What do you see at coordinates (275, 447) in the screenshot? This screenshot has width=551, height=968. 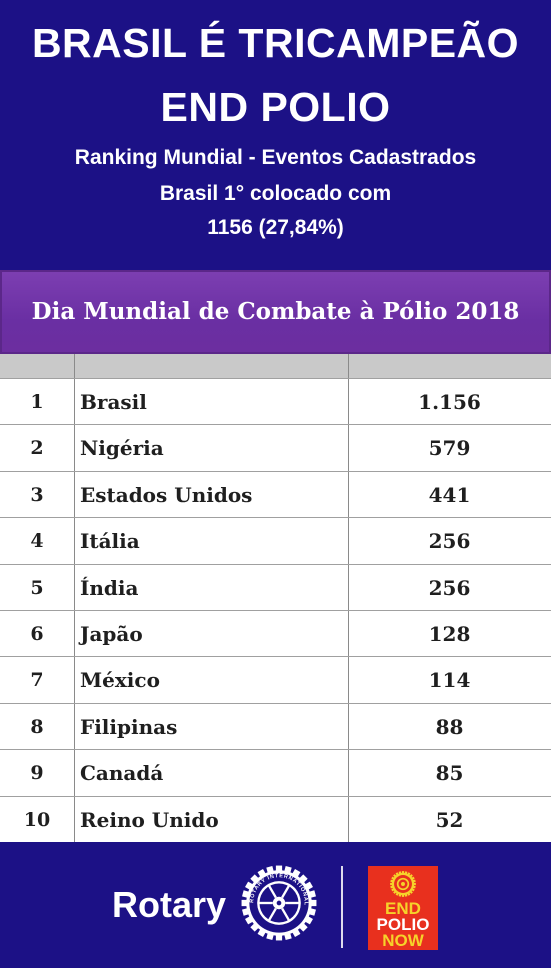 I see `table-row: 2 Nigéria 579` at bounding box center [275, 447].